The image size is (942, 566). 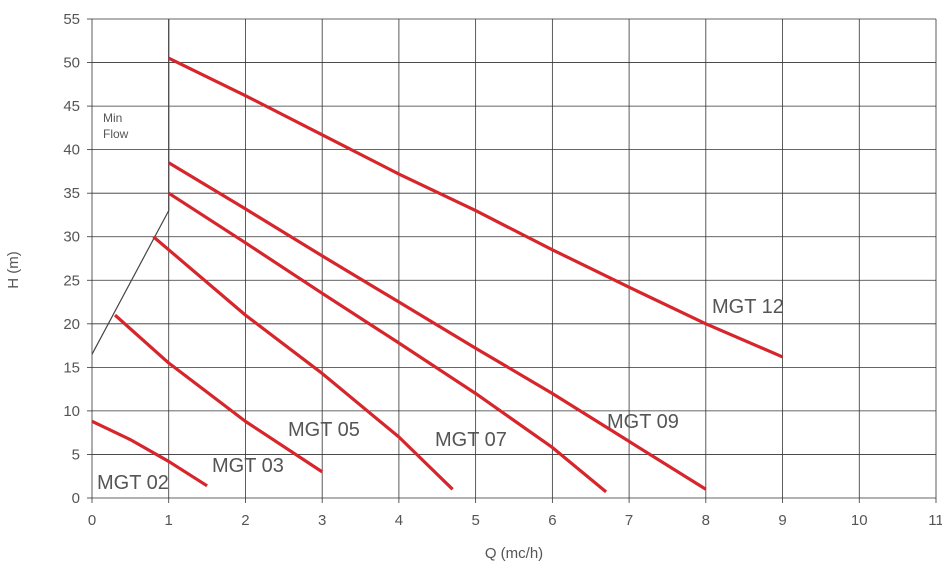 What do you see at coordinates (324, 430) in the screenshot?
I see `series-label-mgt05: MGT 05` at bounding box center [324, 430].